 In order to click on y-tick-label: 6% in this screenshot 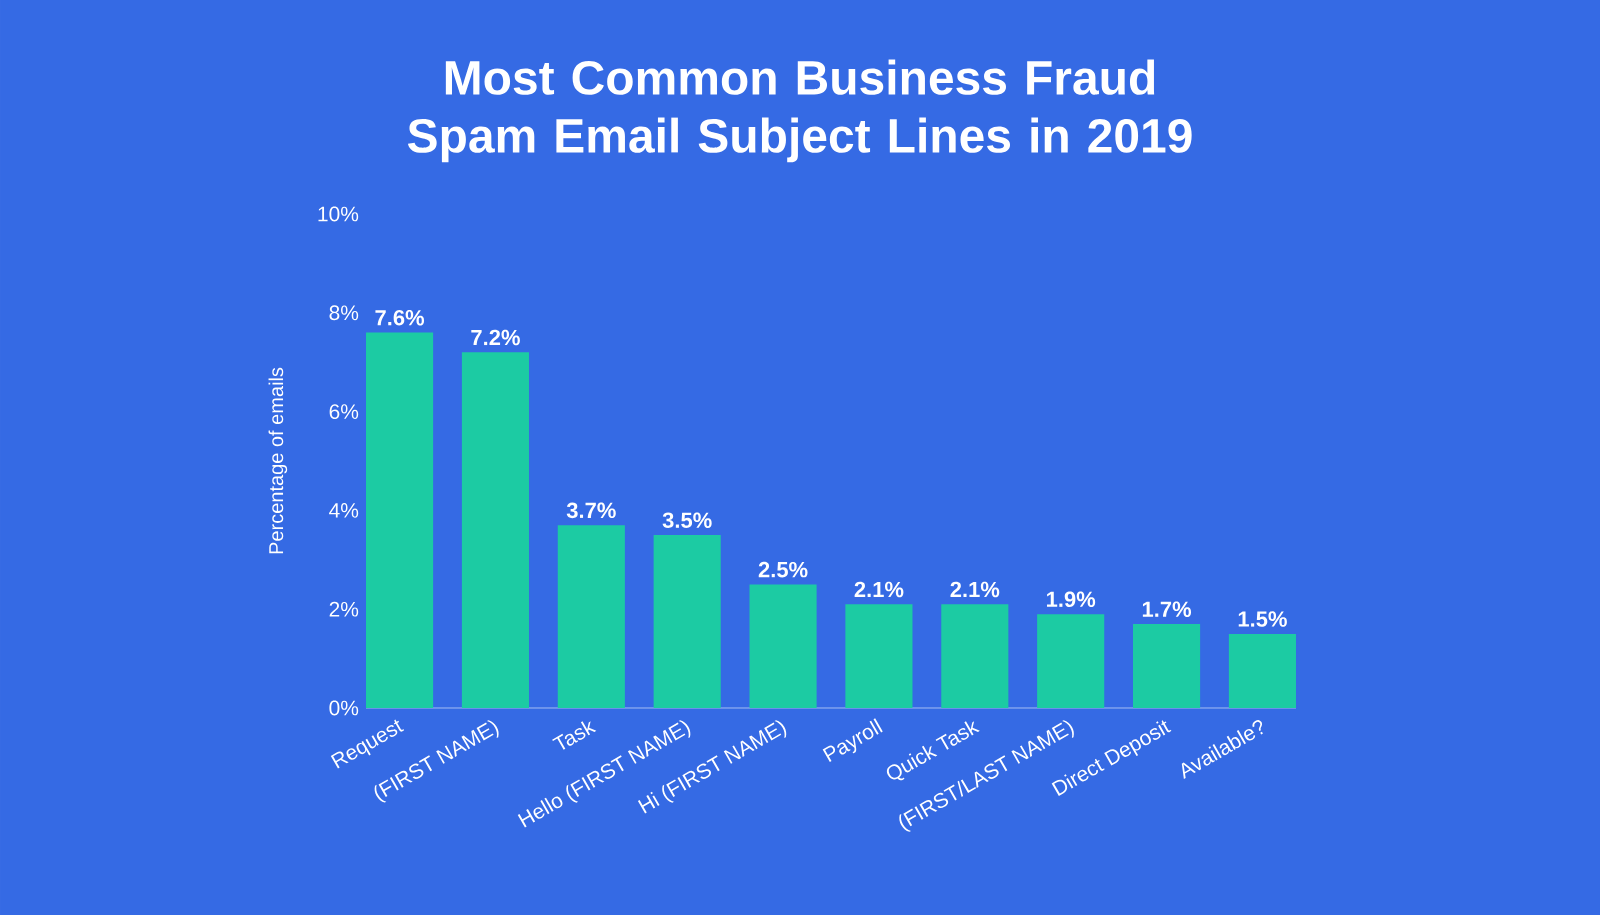, I will do `click(344, 412)`.